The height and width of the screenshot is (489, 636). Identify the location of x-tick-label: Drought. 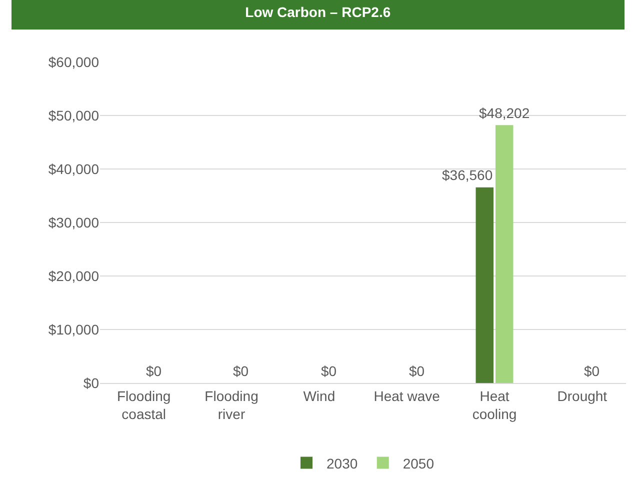
(582, 396).